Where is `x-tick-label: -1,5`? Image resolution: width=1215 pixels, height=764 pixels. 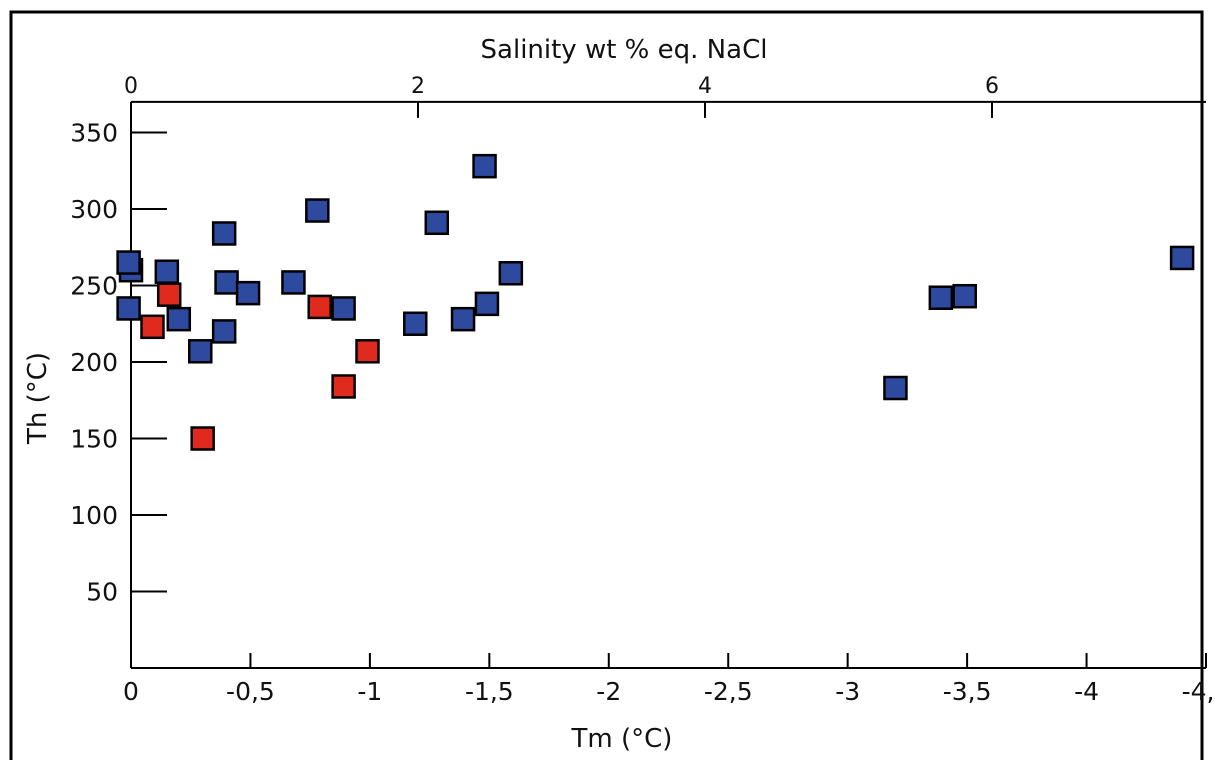
x-tick-label: -1,5 is located at coordinates (489, 691).